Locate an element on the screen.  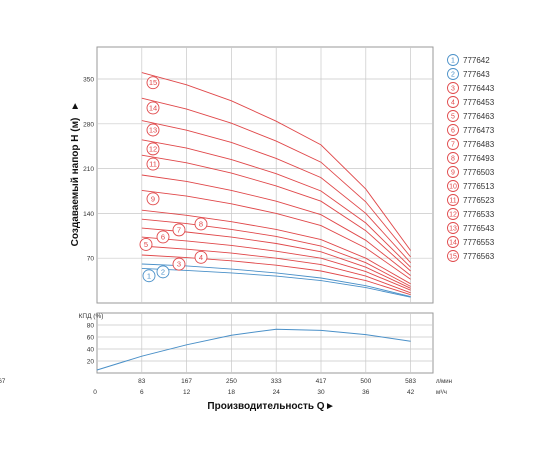
curve-marker-label: 1 is located at coordinates (149, 275).